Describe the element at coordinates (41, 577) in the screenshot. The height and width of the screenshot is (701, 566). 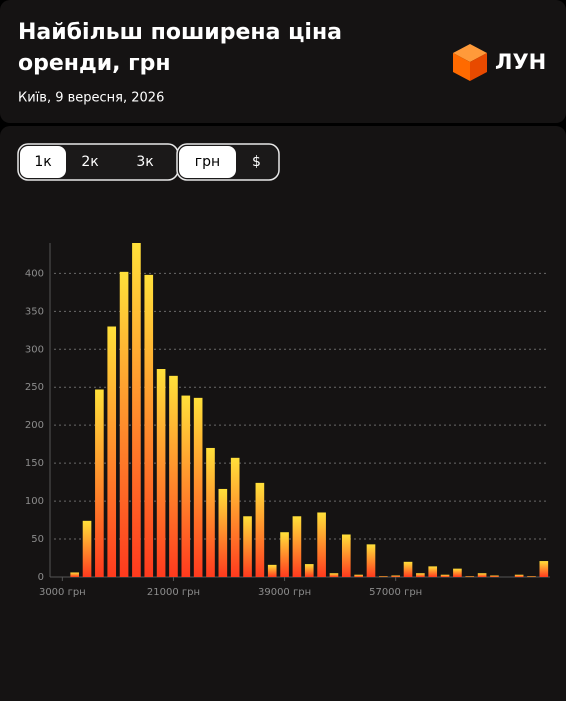
I see `y-tick-label: 0` at that location.